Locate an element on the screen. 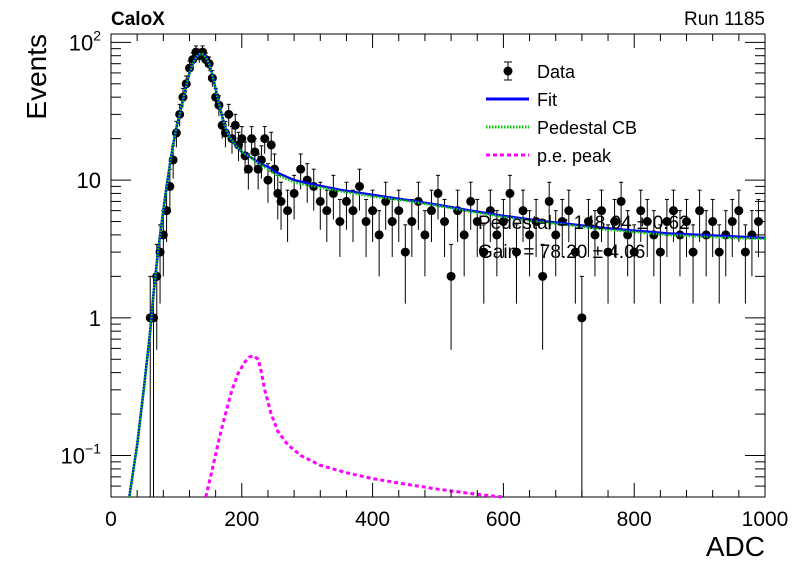  y-tick-label: 10 is located at coordinates (89, 180).